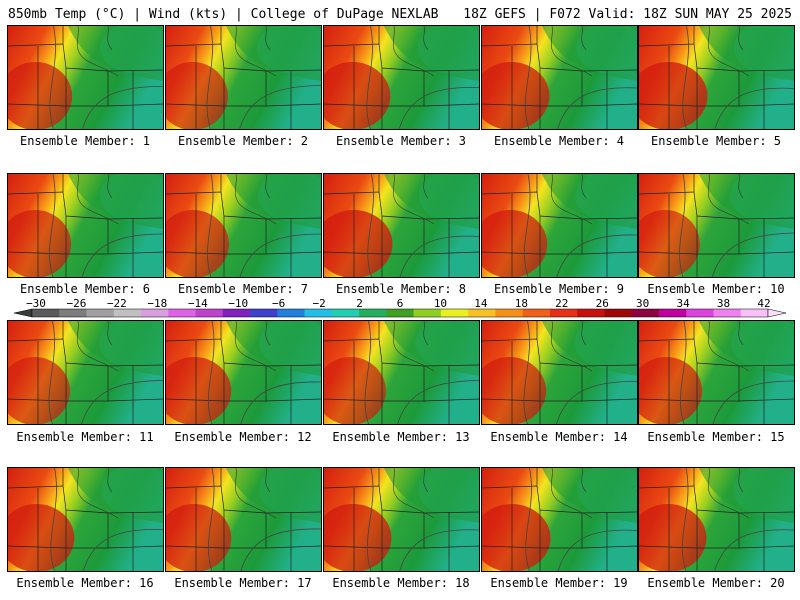 The height and width of the screenshot is (600, 800). What do you see at coordinates (559, 289) in the screenshot?
I see `ensemble-member-label: Ensemble Member: 9` at bounding box center [559, 289].